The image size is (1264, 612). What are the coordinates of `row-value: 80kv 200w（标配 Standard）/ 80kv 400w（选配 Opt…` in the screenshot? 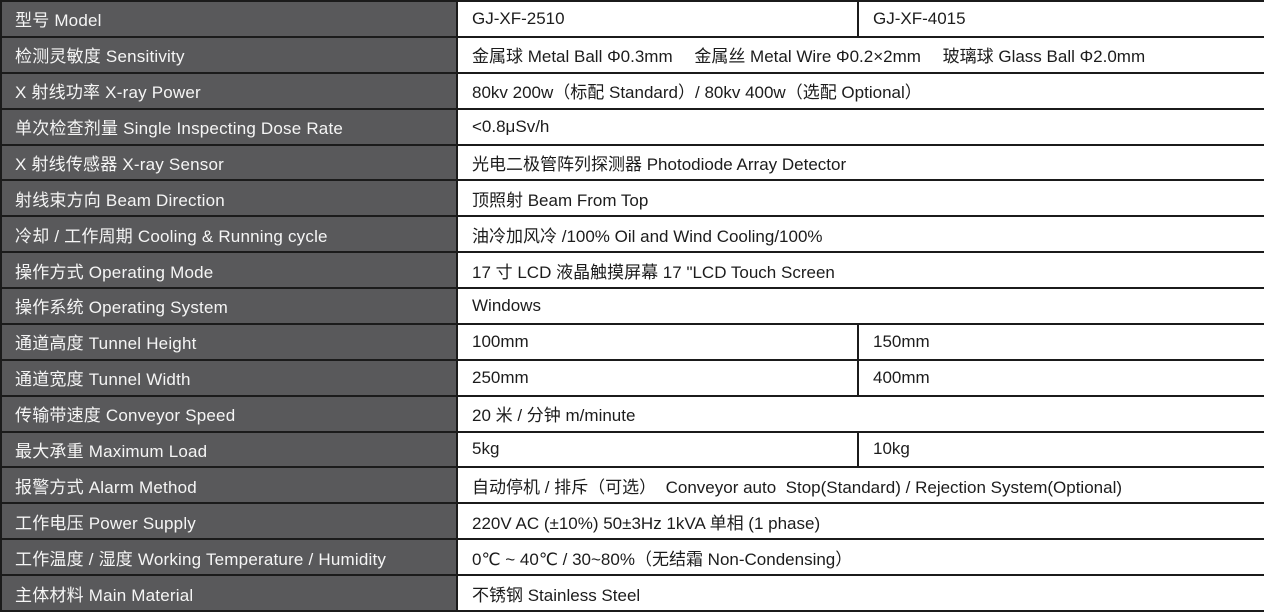 It's located at (860, 90).